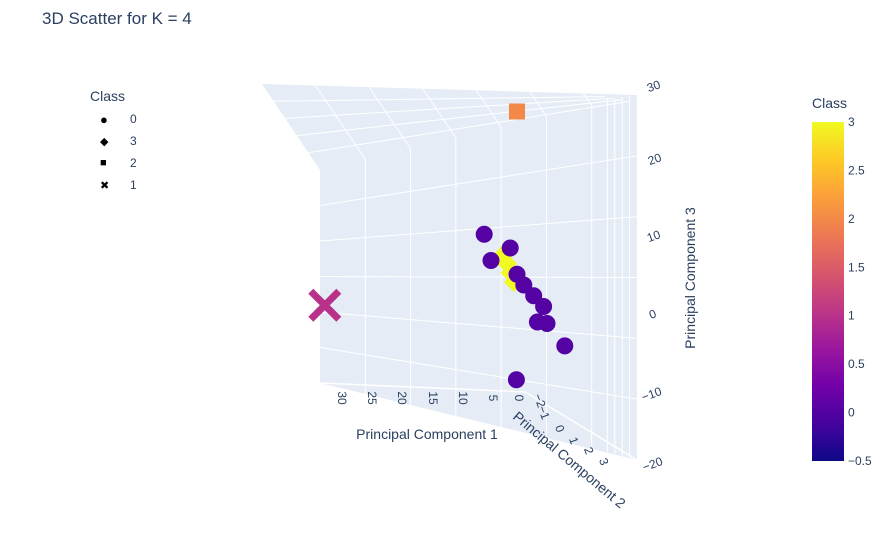 This screenshot has height=556, width=893. Describe the element at coordinates (103, 163) in the screenshot. I see `square-icon: ■` at that location.